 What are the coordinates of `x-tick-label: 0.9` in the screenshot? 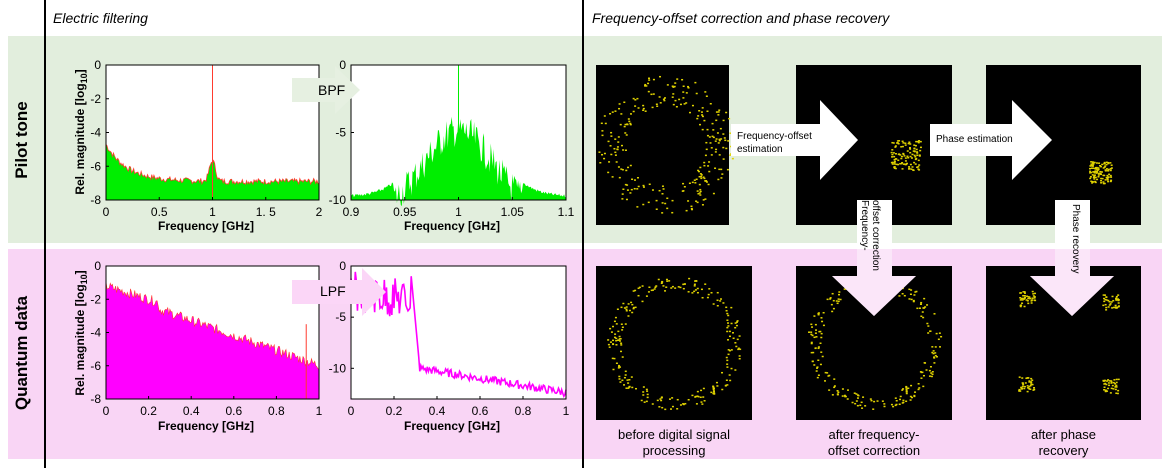 It's located at (351, 212).